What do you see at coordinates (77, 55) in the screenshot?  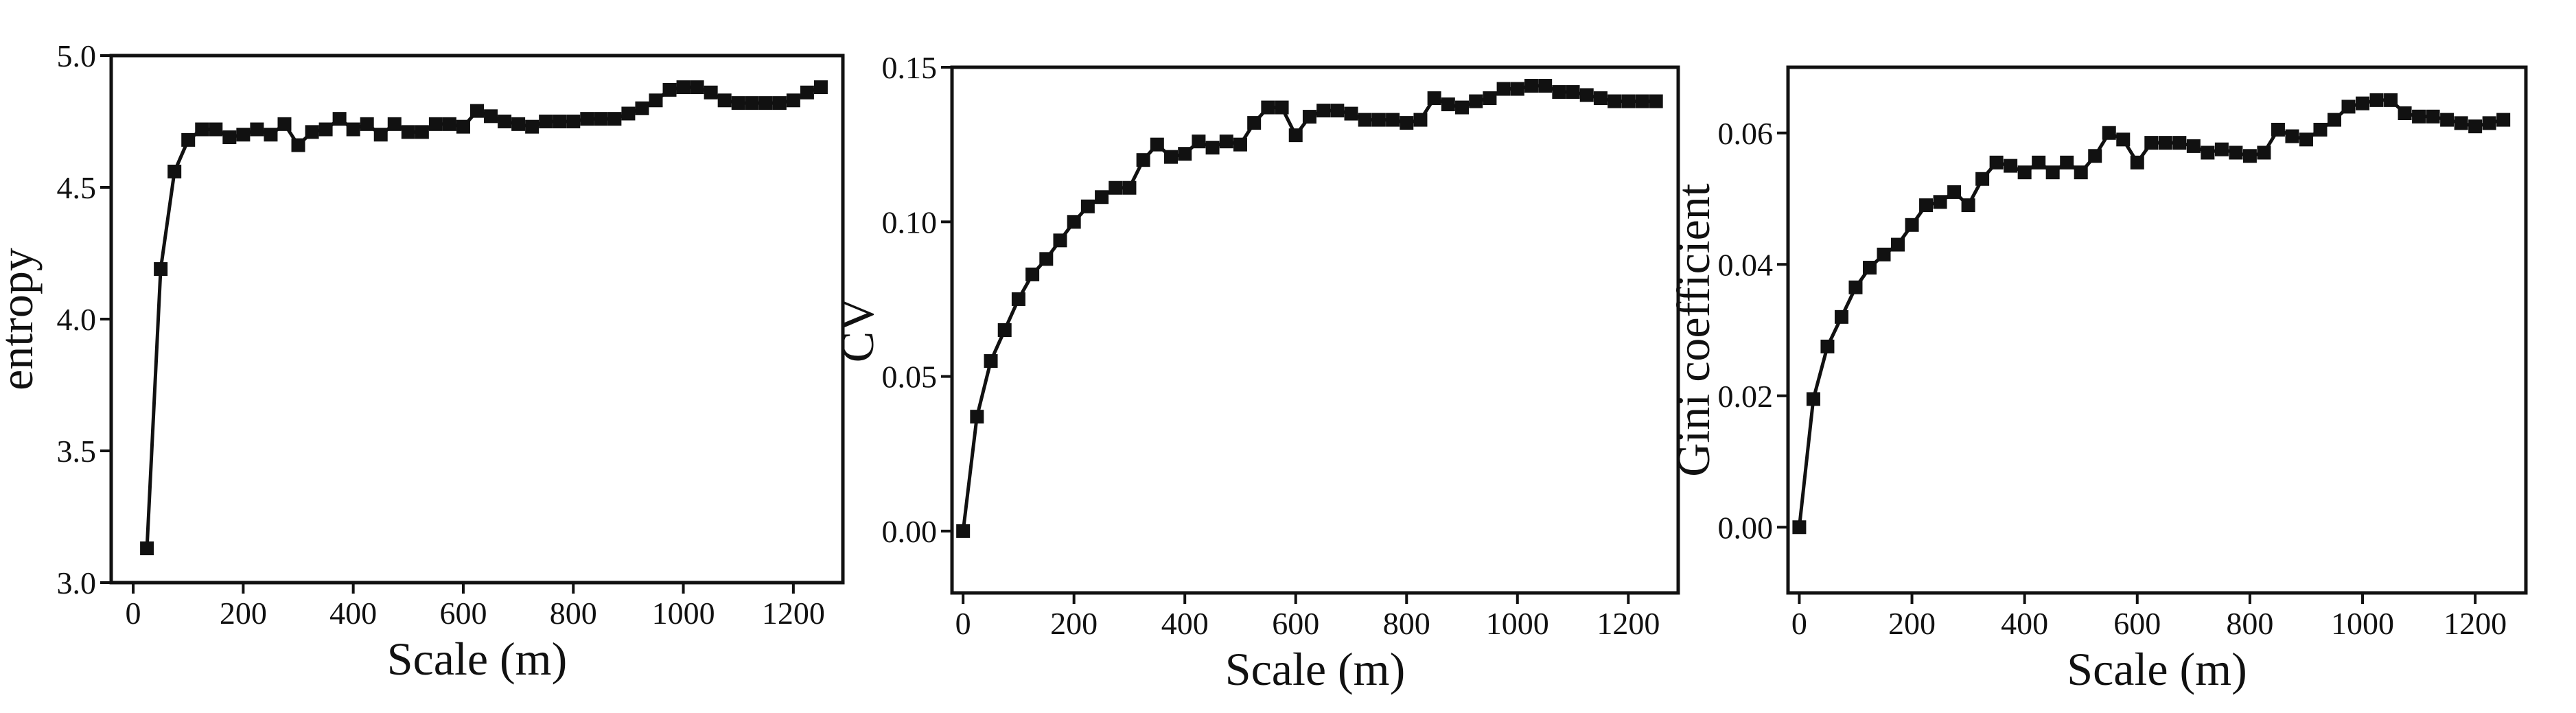 I see `chart-0-y-tick-label: 5.0` at bounding box center [77, 55].